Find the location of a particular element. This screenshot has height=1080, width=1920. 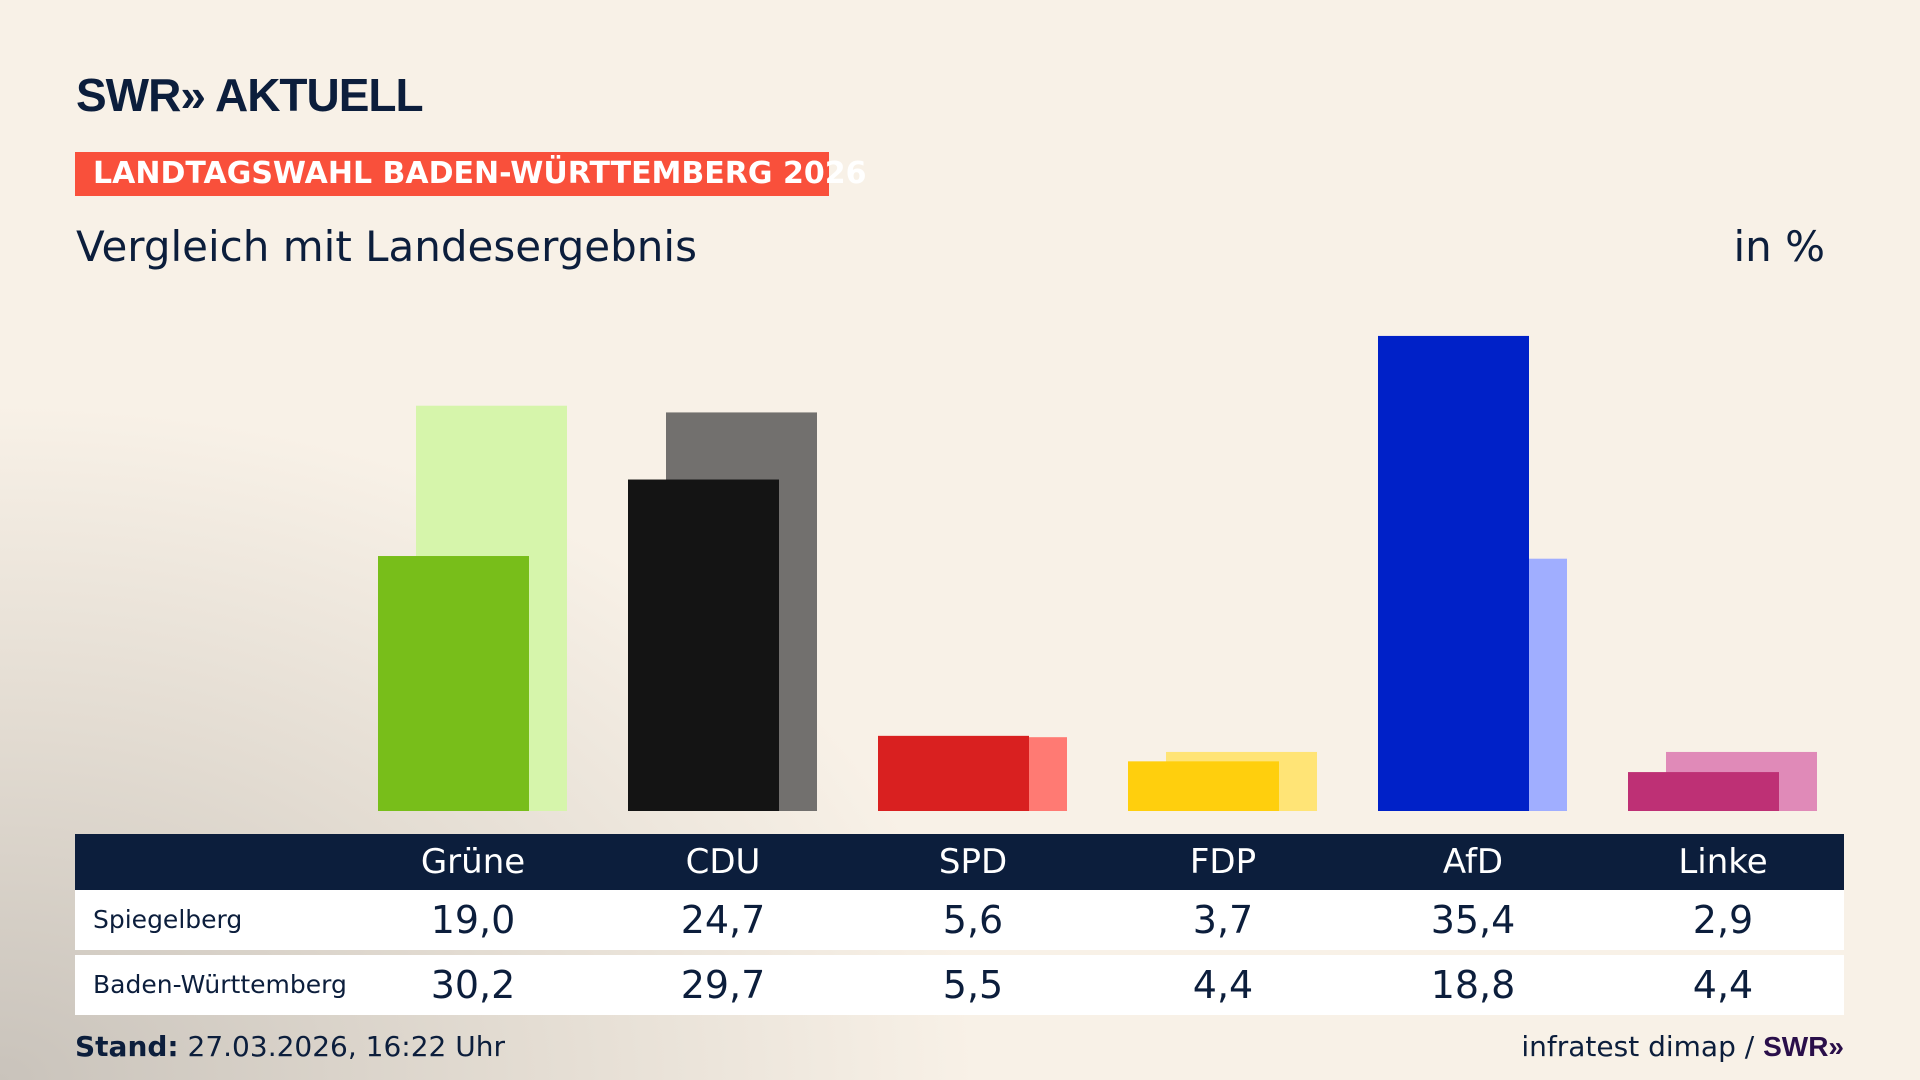

bar-fdp-spiegelberg is located at coordinates (1203, 786).